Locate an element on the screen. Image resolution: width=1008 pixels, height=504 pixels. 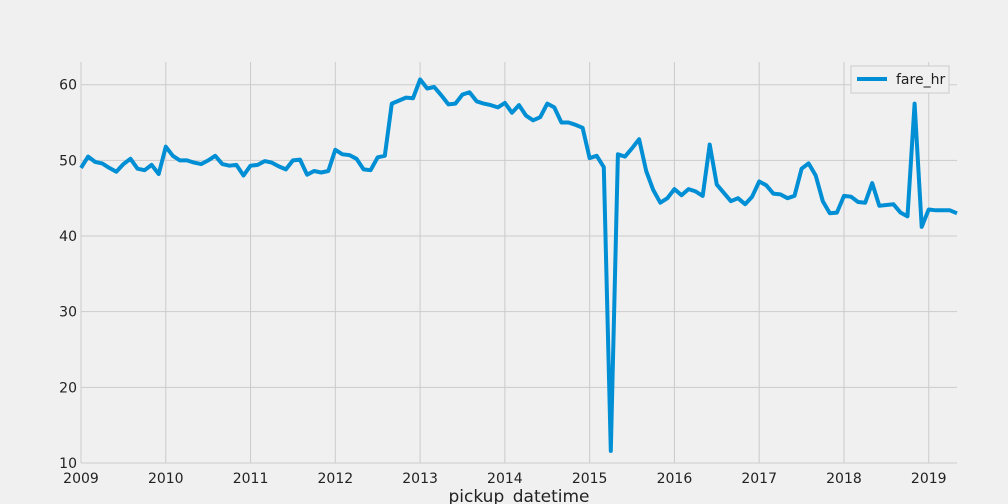
x-tick-label-2014: 2014 is located at coordinates (505, 479).